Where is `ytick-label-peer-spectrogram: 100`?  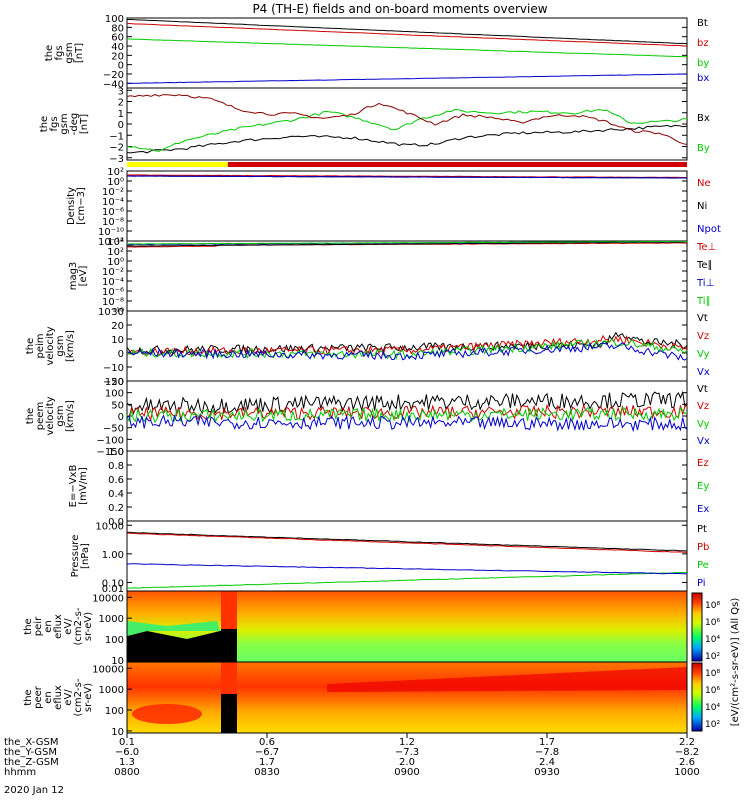 ytick-label-peer-spectrogram: 100 is located at coordinates (114, 711).